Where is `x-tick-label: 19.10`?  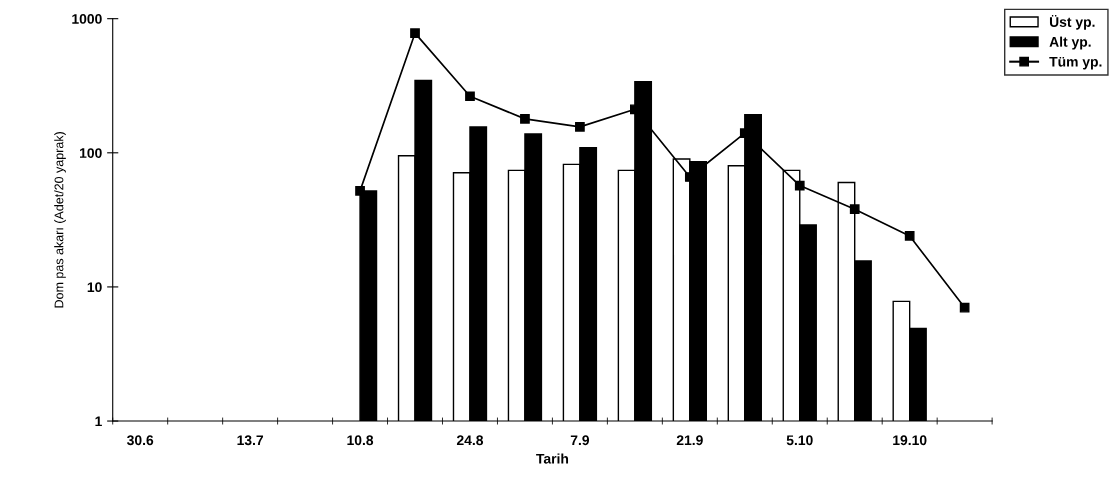
x-tick-label: 19.10 is located at coordinates (910, 440).